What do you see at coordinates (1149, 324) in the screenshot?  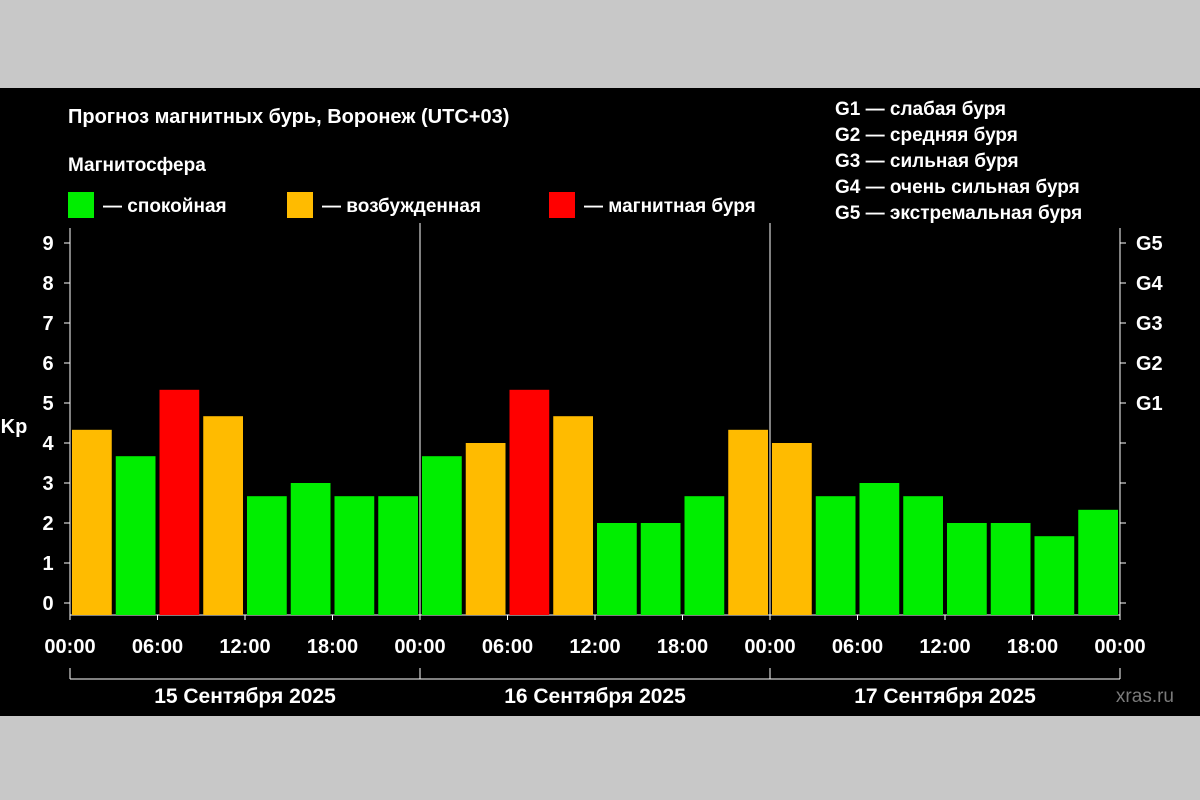 I see `right-tick-label: G3` at bounding box center [1149, 324].